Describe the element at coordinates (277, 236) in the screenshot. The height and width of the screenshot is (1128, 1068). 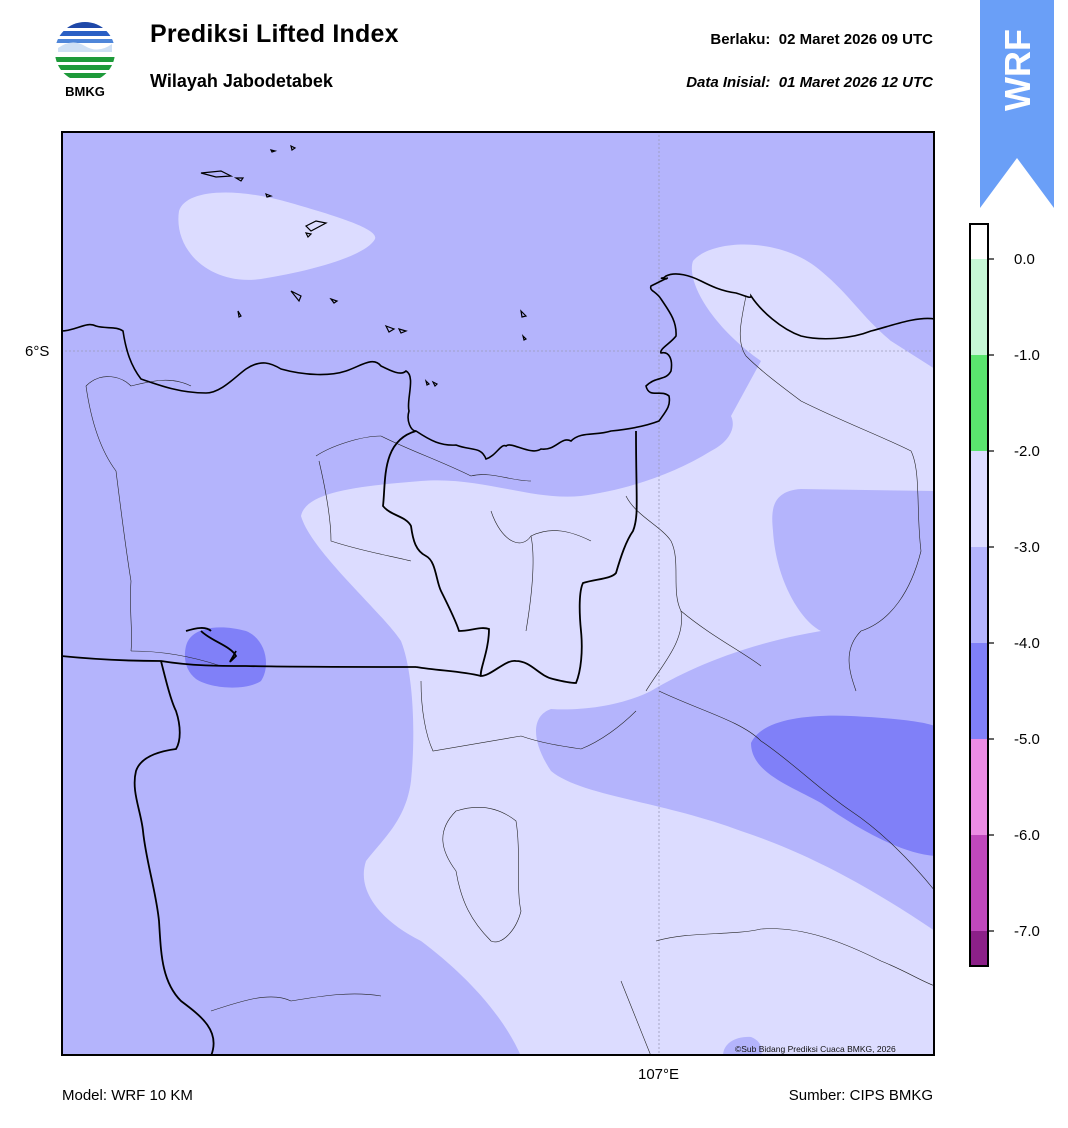
I see `contour-fill-top-blob` at that location.